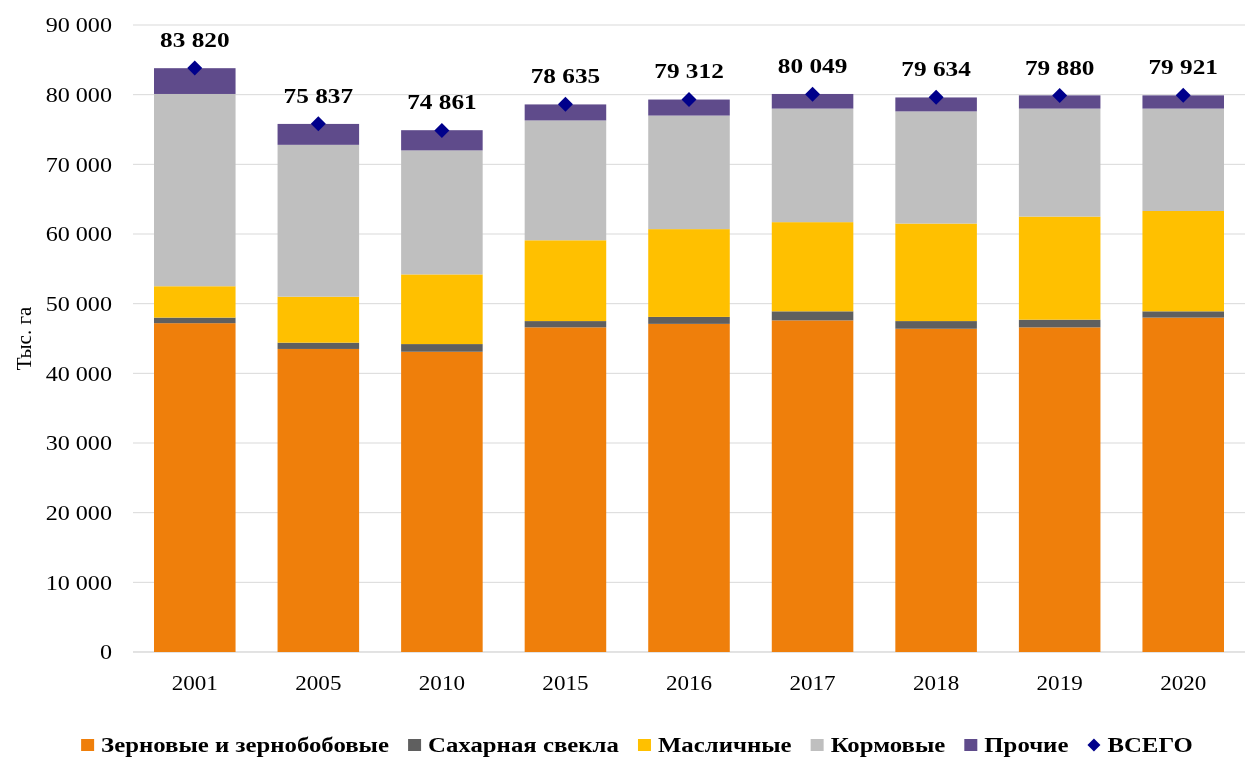 The height and width of the screenshot is (760, 1248). I want to click on data-label: 79 880, so click(1059, 67).